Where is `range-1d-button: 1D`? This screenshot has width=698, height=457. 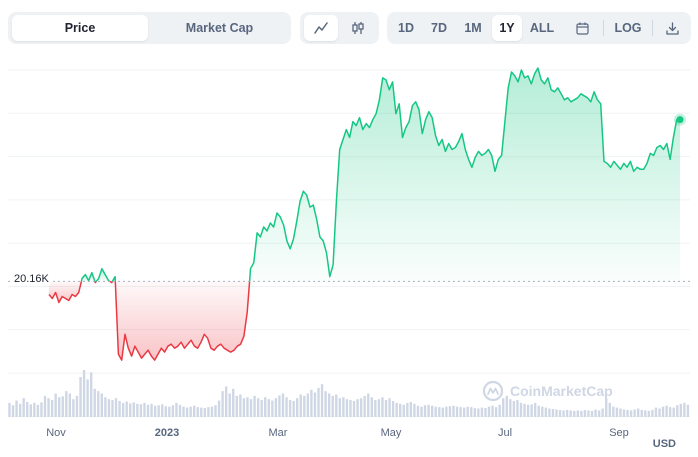 range-1d-button: 1D is located at coordinates (406, 28).